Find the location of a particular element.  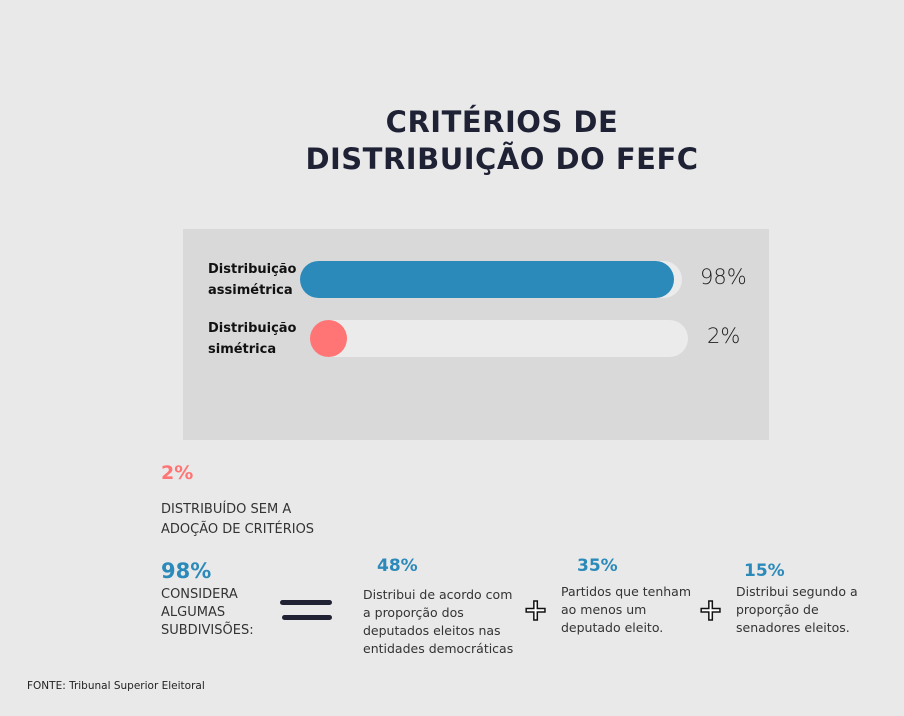

note-percent: 2% is located at coordinates (177, 473).